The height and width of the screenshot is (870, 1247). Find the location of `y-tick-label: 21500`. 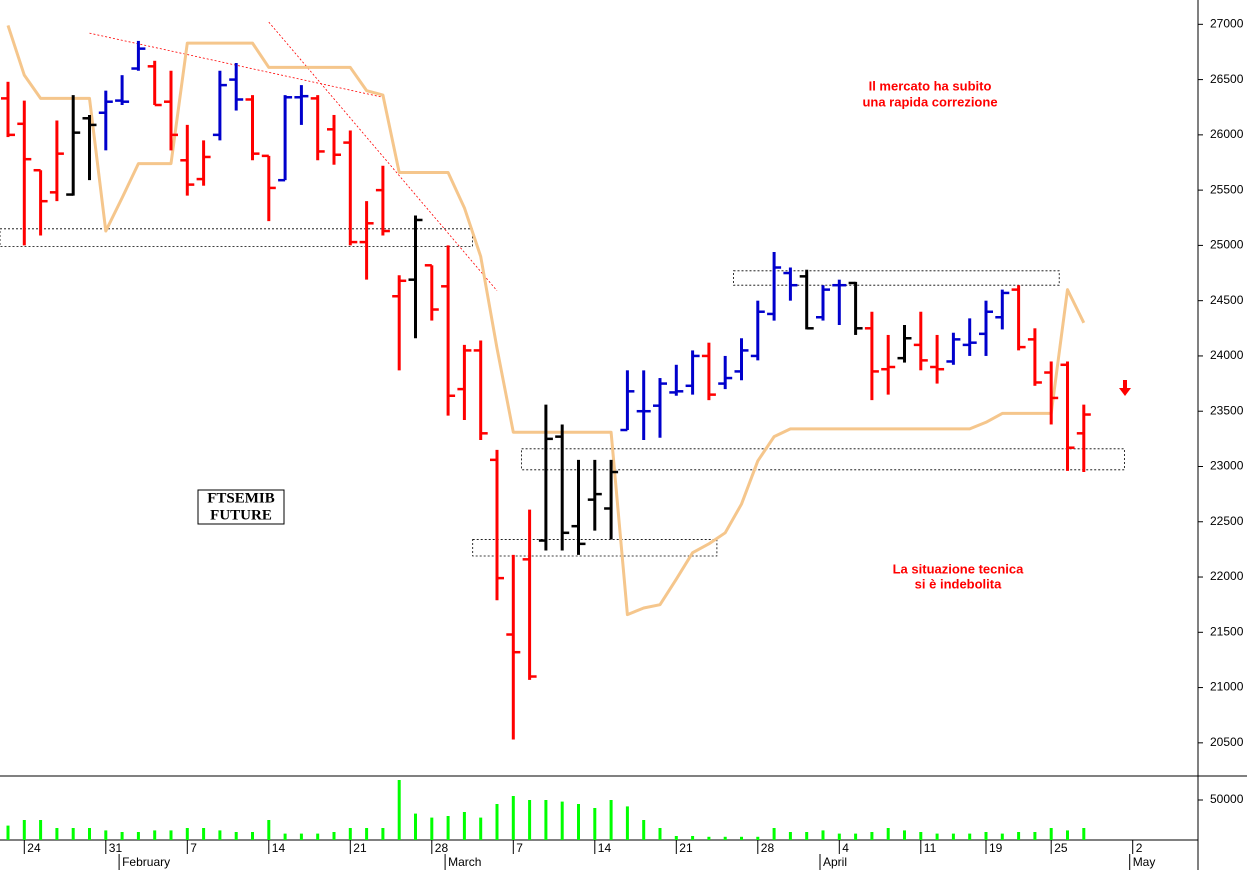

y-tick-label: 21500 is located at coordinates (1227, 631).